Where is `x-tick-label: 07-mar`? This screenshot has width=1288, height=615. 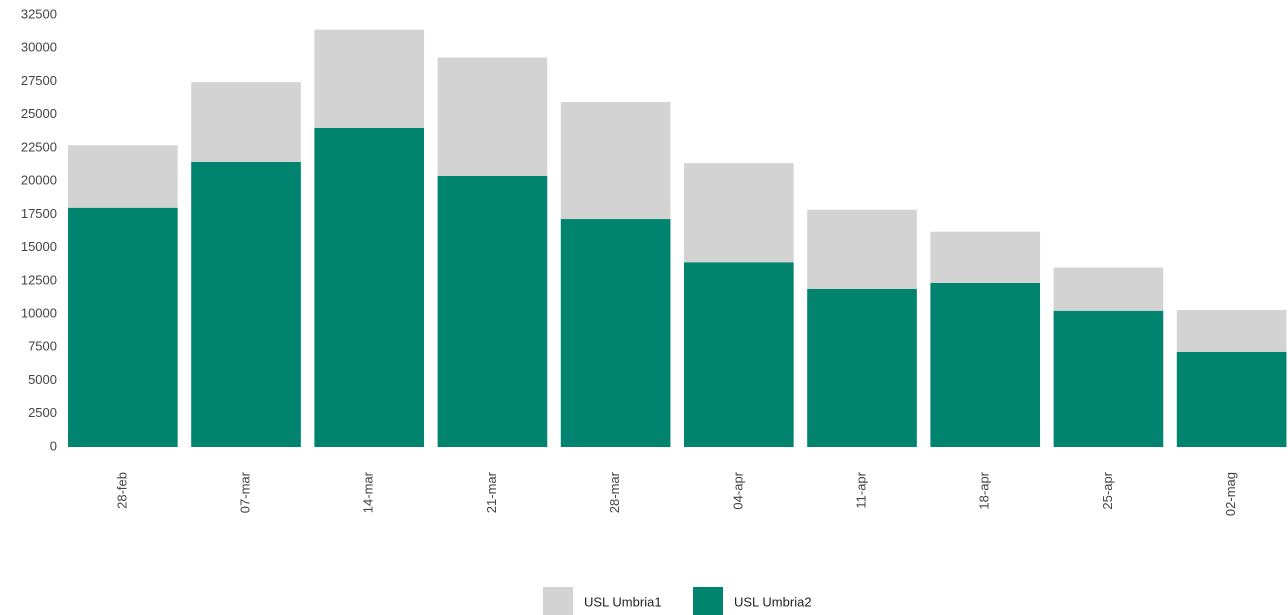
x-tick-label: 07-mar is located at coordinates (244, 492).